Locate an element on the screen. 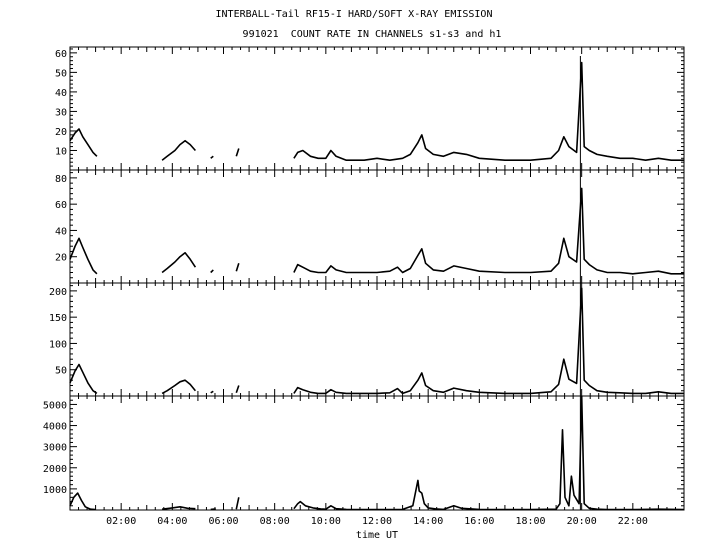 The width and height of the screenshot is (720, 550). y-tick-label: 10 is located at coordinates (61, 151).